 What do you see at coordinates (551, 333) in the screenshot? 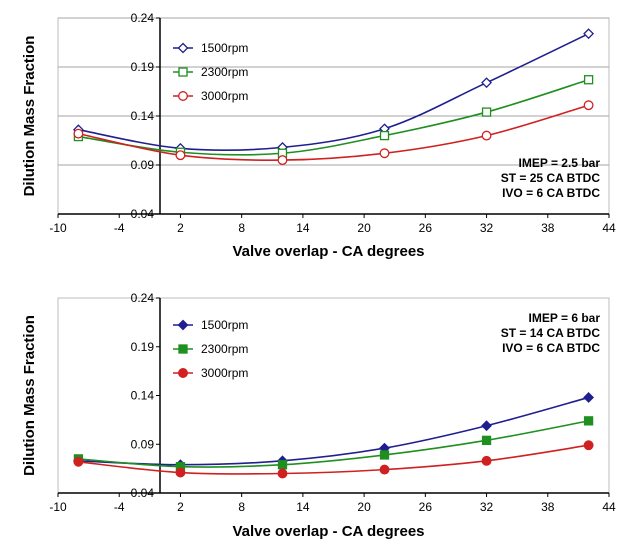
I see `annotation-text: ST = 14 CA BTDC` at bounding box center [551, 333].